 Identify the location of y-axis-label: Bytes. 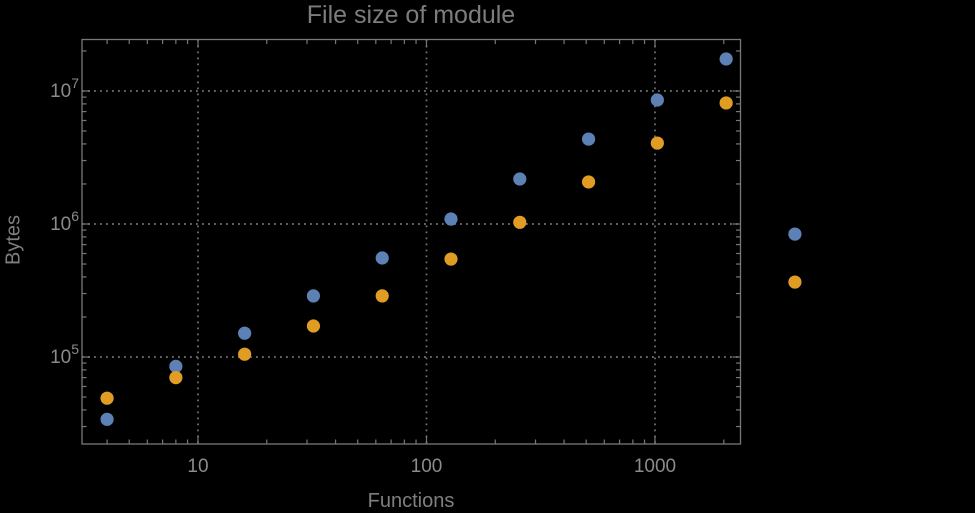
(13, 240).